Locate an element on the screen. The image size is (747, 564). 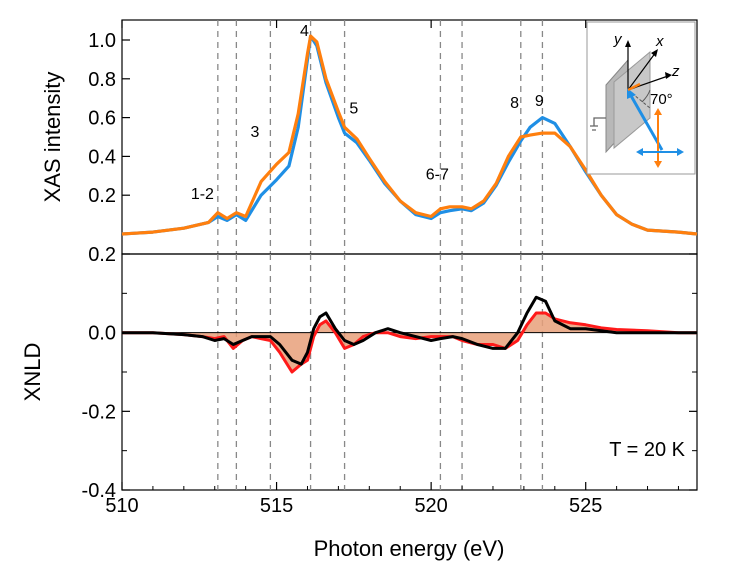
peak-label-0: 1-2 is located at coordinates (202, 194).